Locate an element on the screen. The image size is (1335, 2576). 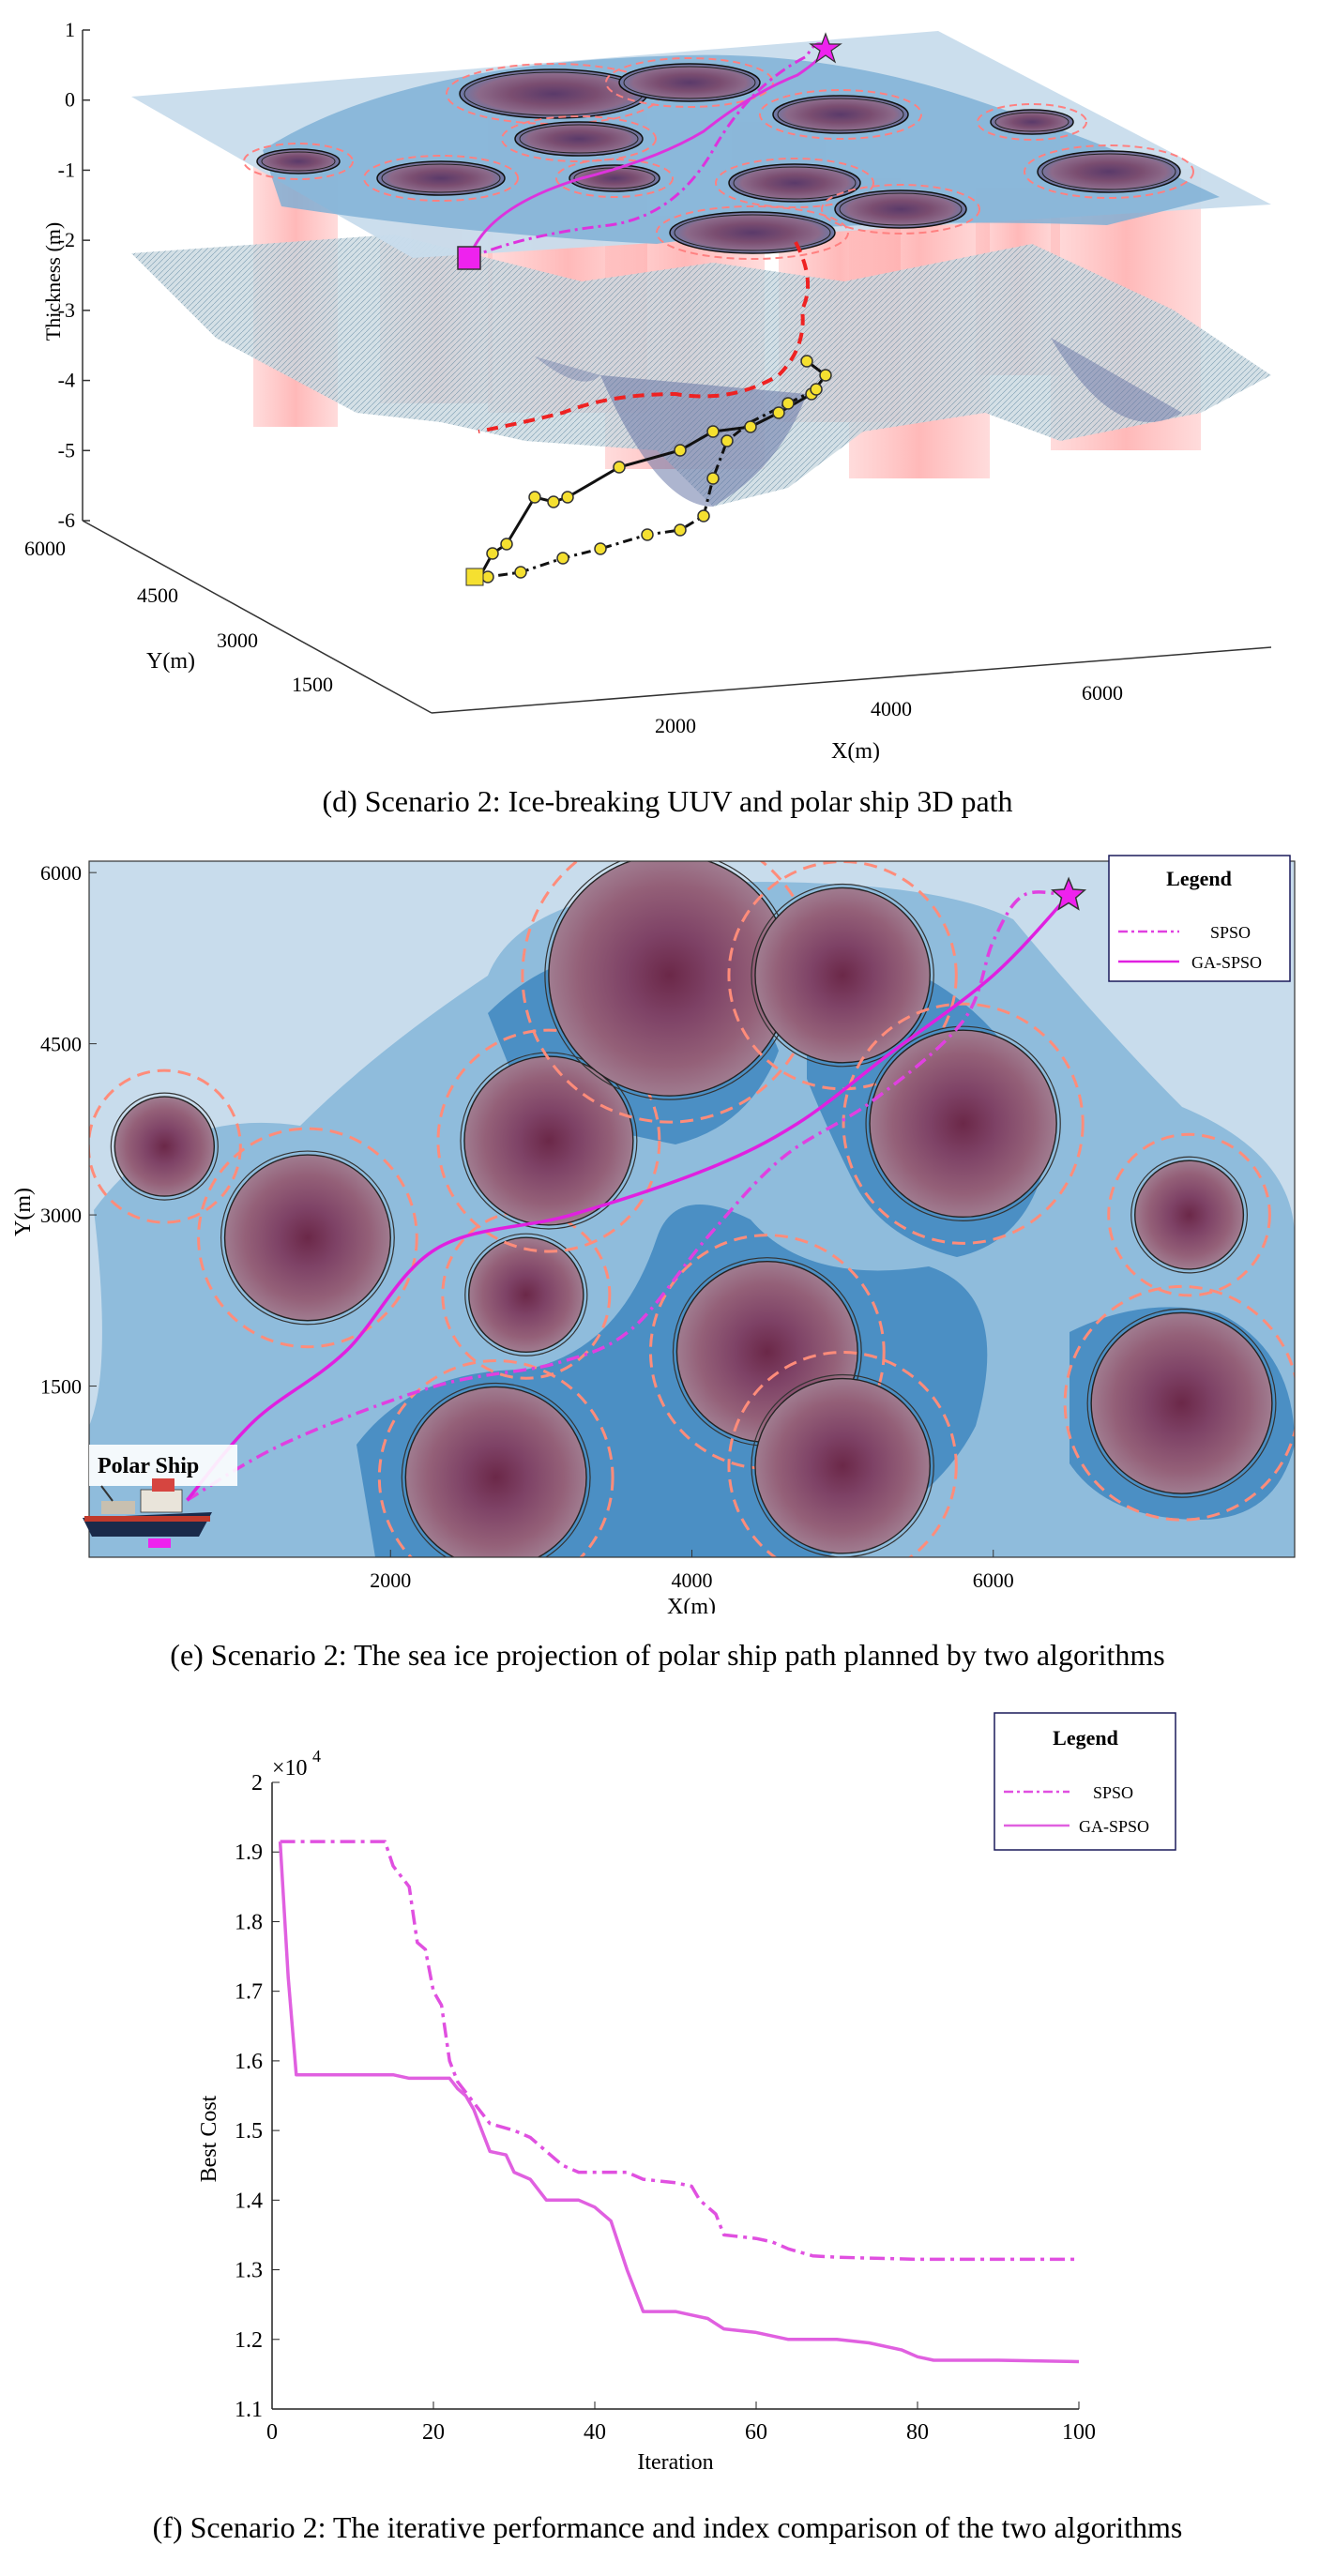
convergence-ga-spso is located at coordinates (679, 2102).